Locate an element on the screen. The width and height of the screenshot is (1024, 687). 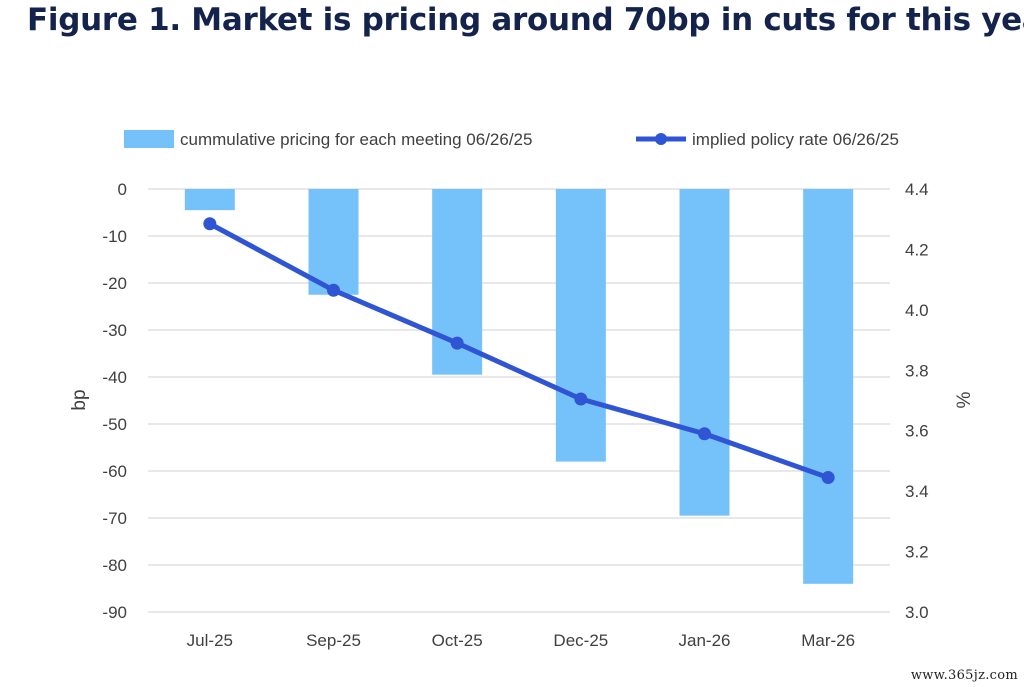
right-tick-label: 4.4 is located at coordinates (917, 189).